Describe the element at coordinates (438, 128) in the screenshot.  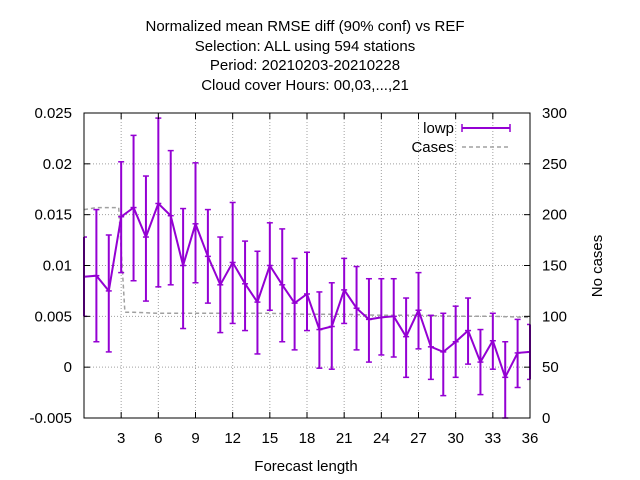
I see `legend-label-lowp: lowp` at that location.